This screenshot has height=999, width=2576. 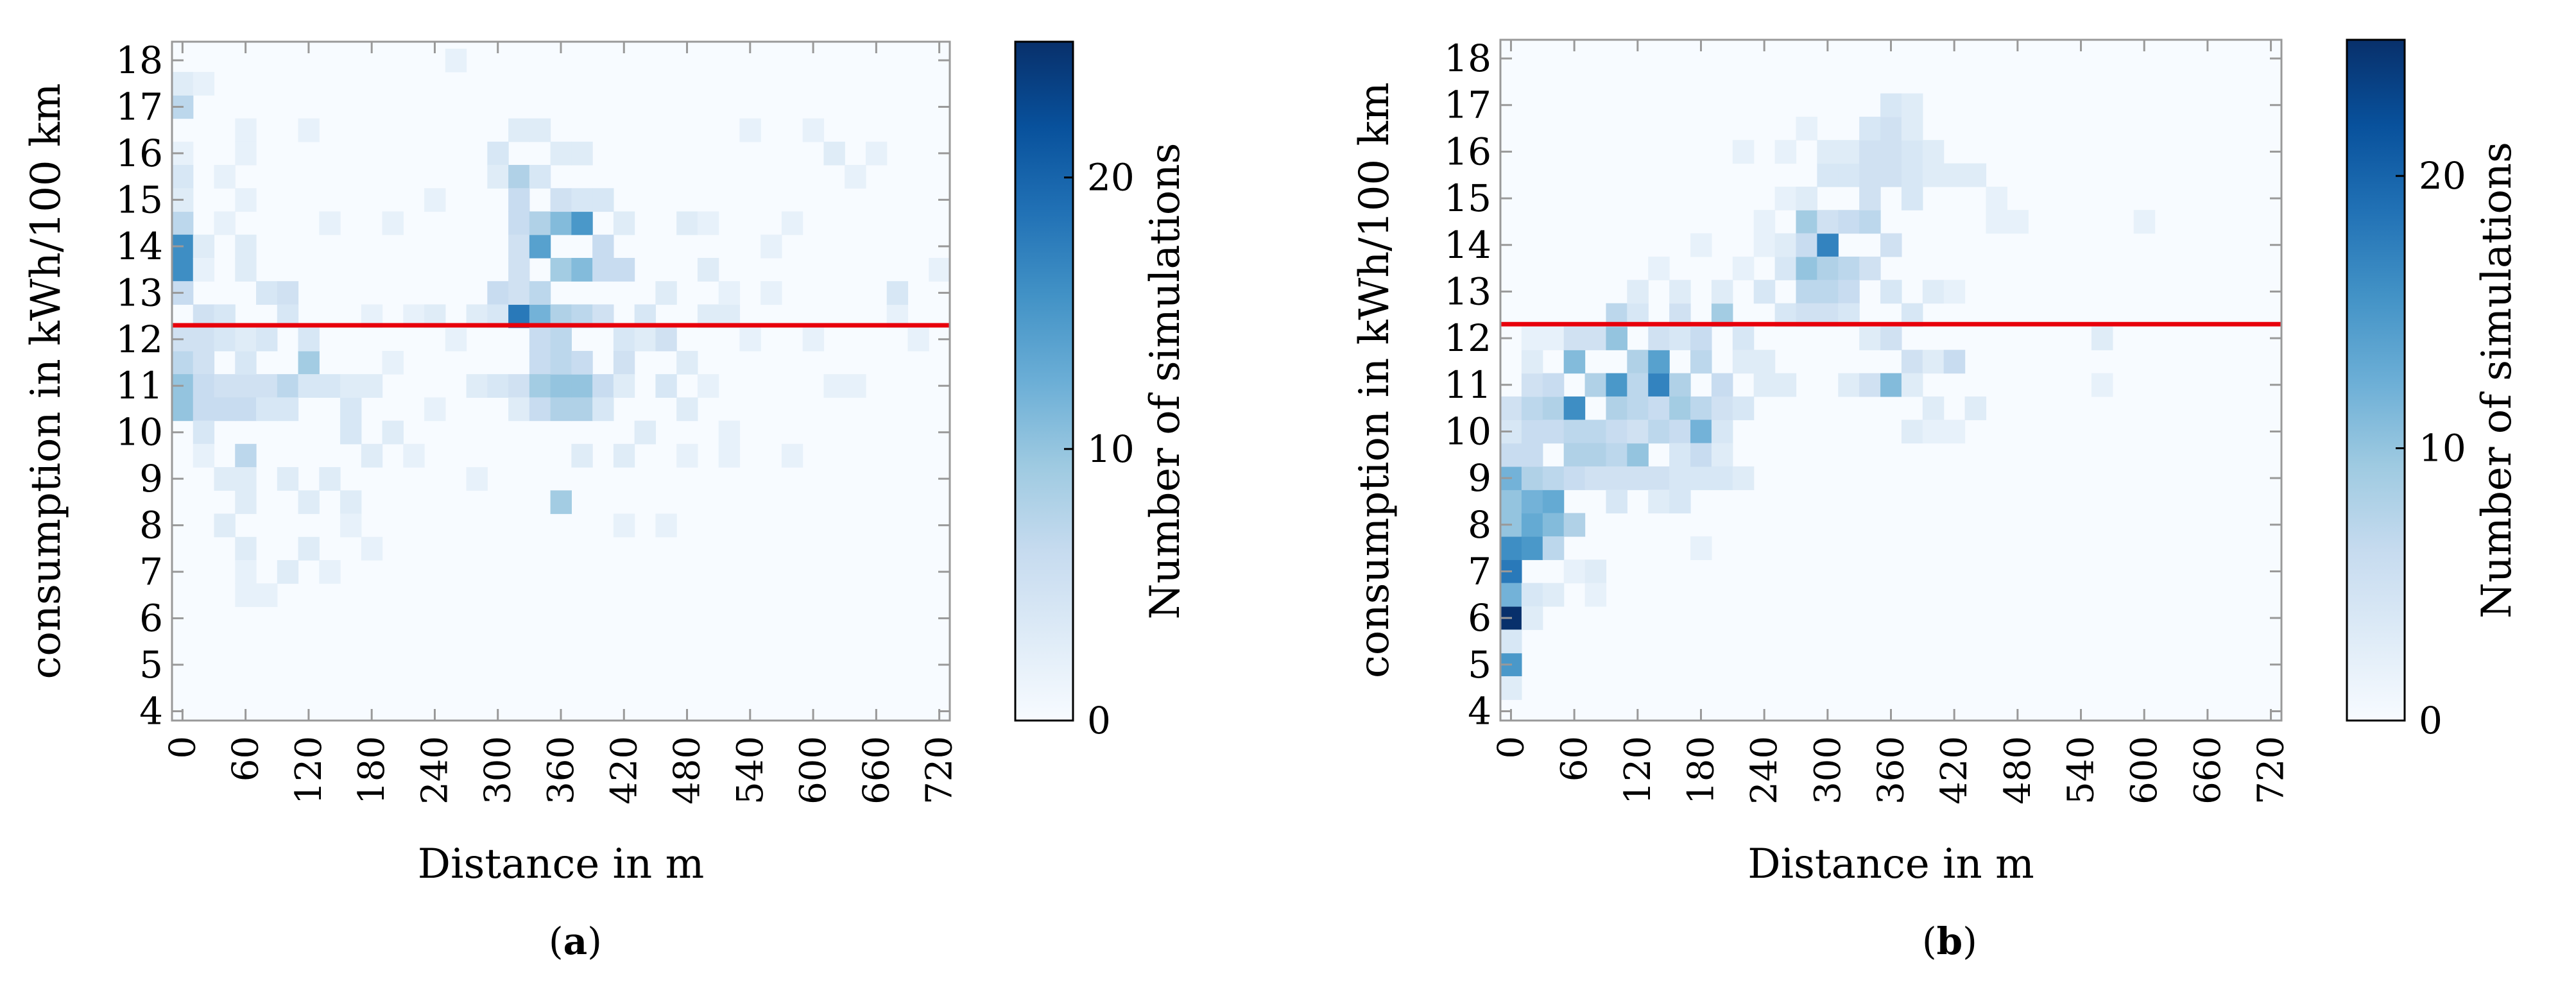 I want to click on colorbar-tick-label: 0, so click(x=1099, y=720).